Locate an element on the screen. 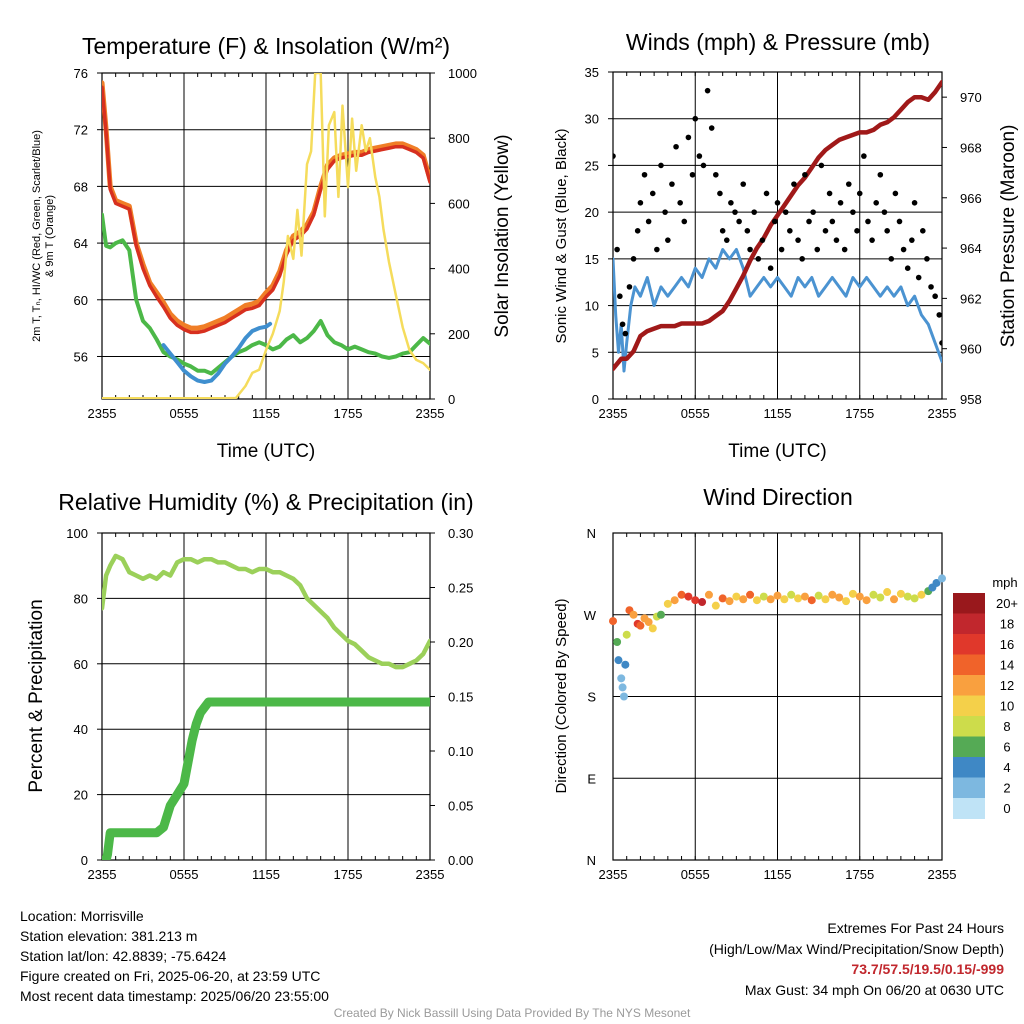 The height and width of the screenshot is (1024, 1024). y2-tick-label: 1000 is located at coordinates (462, 73).